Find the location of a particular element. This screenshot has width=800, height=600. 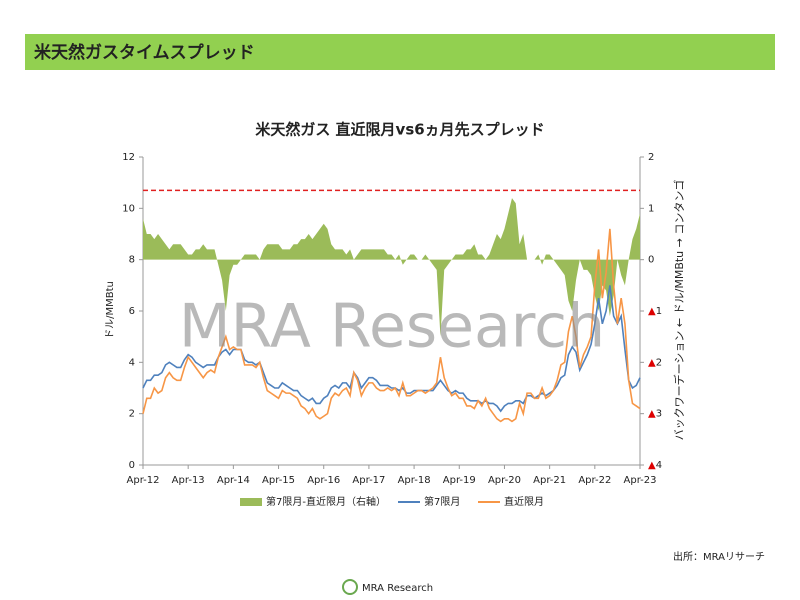

y-tick-label: 2 is located at coordinates (132, 414).